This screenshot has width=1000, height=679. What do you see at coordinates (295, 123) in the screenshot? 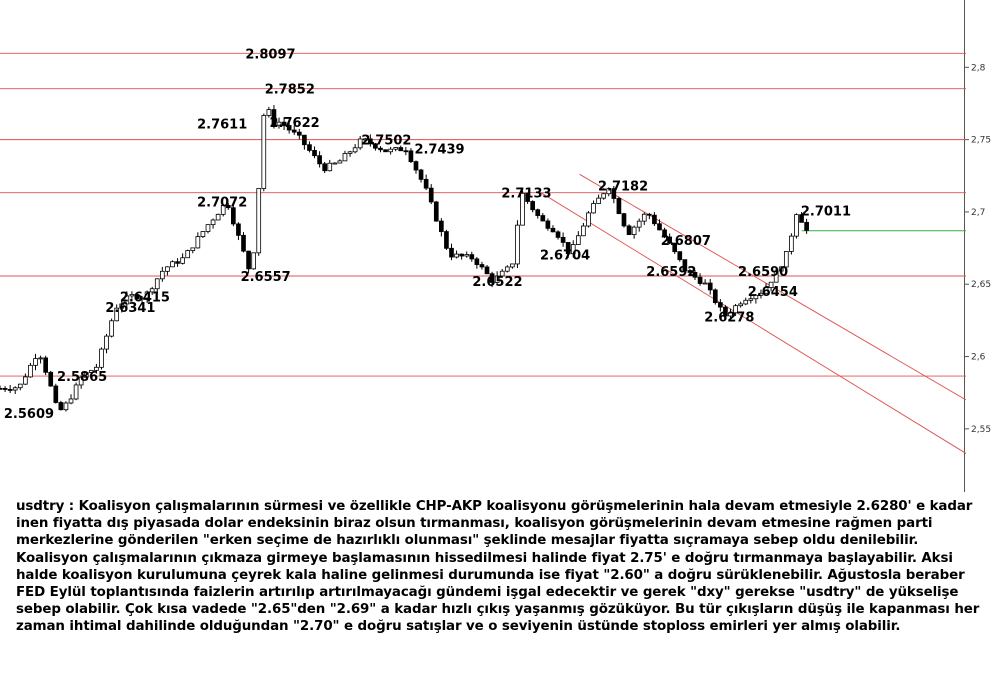
I see `price-level-label: 2.7622` at bounding box center [295, 123].